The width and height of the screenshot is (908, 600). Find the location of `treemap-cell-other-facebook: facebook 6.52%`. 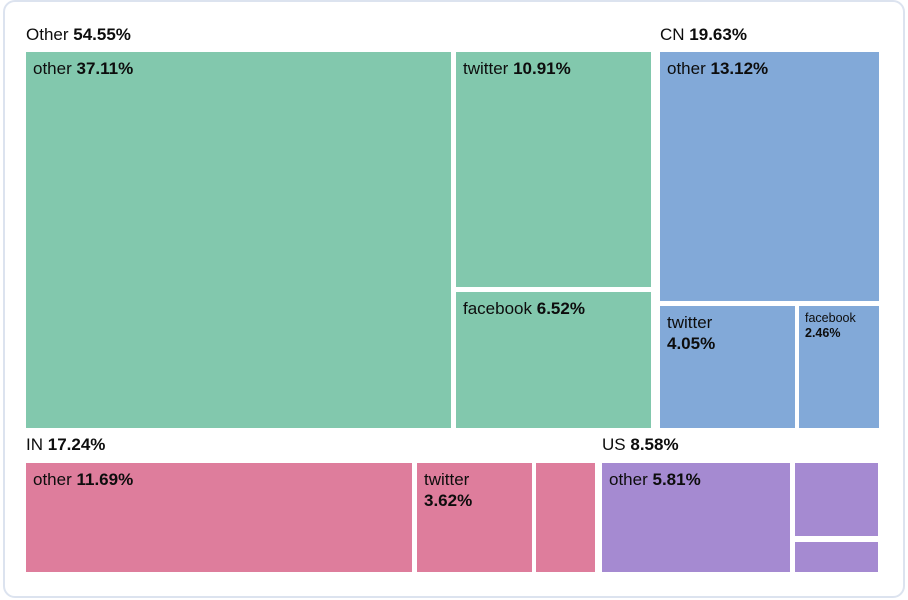

treemap-cell-other-facebook: facebook 6.52% is located at coordinates (553, 360).